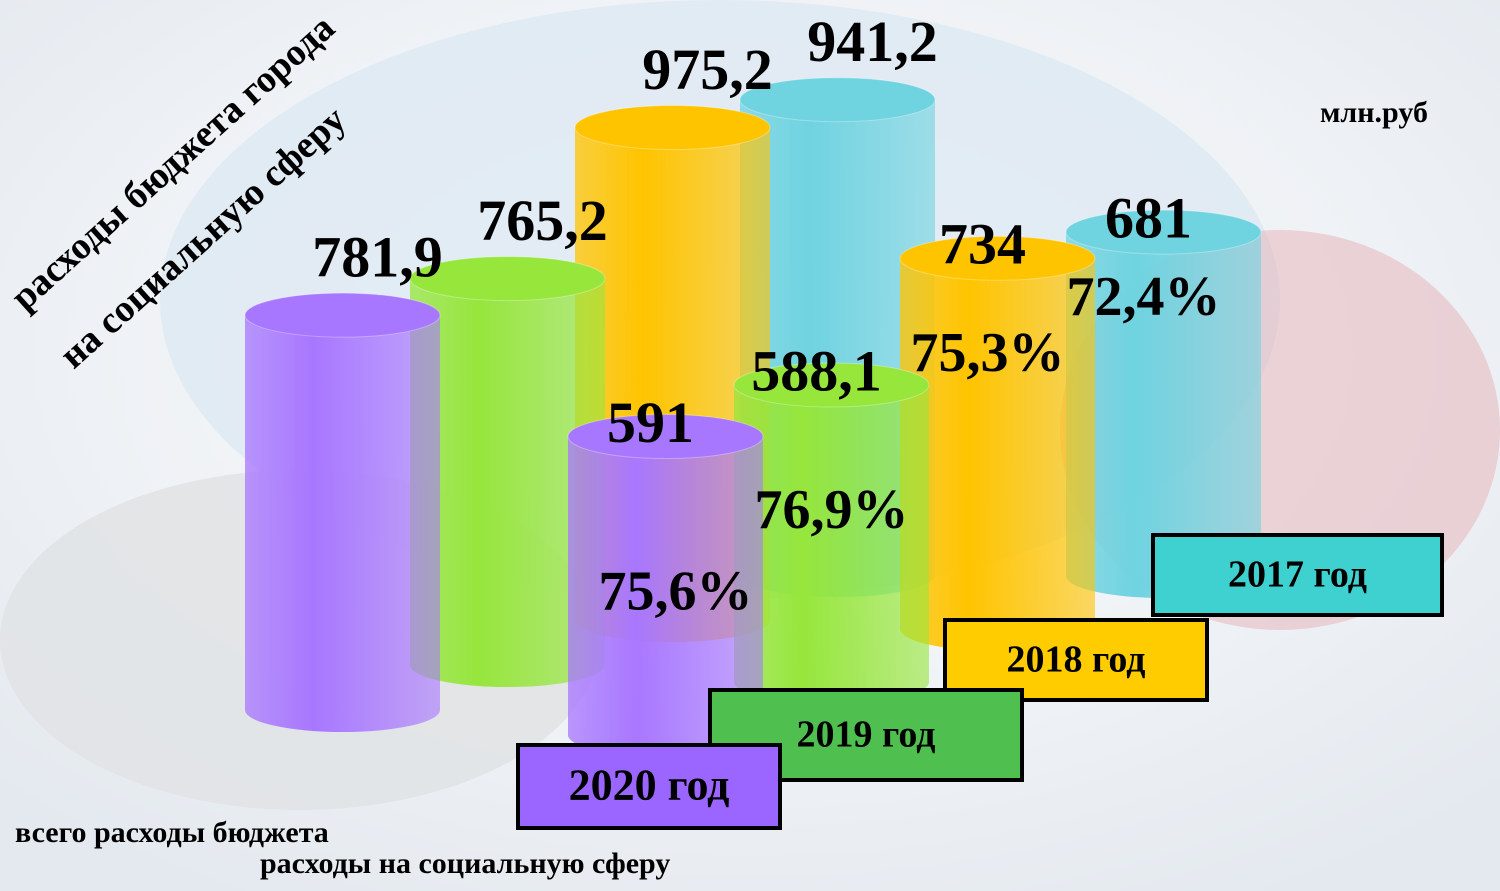  Describe the element at coordinates (377, 256) in the screenshot. I see `value-label: 781,9` at that location.